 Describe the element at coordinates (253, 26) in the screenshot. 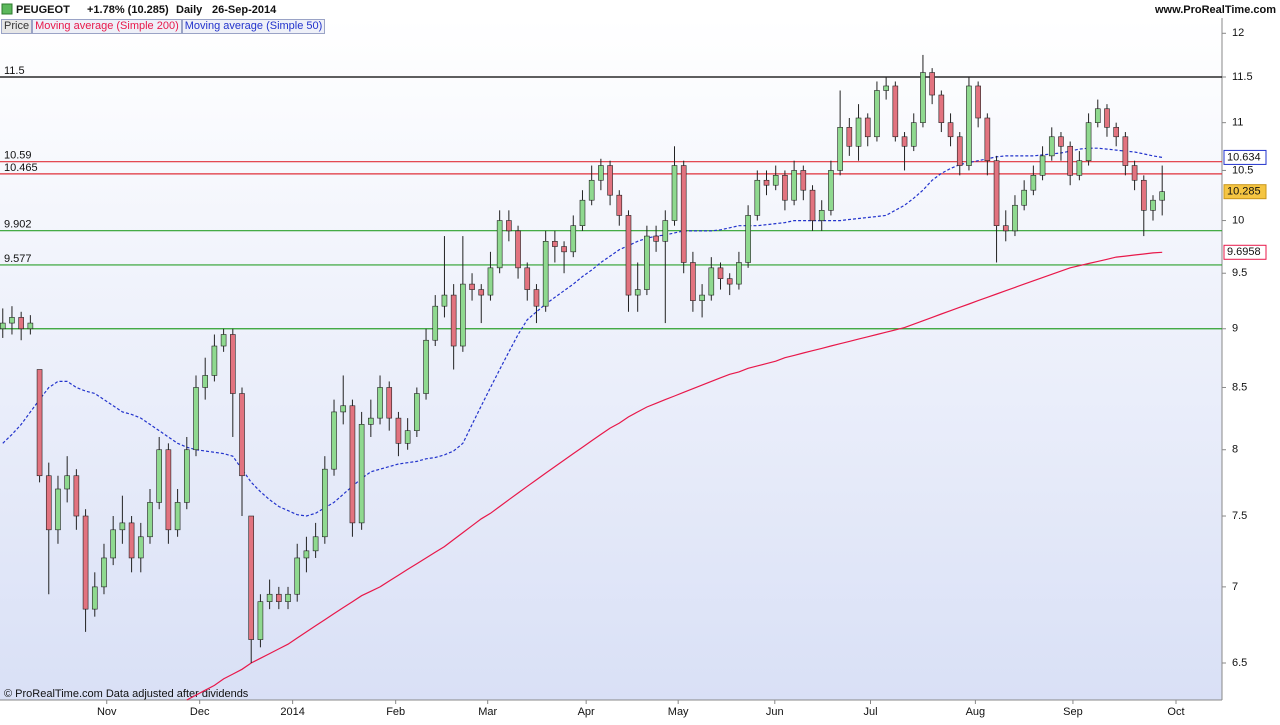

I see `legend-entry: Moving average (Simple 50)` at that location.